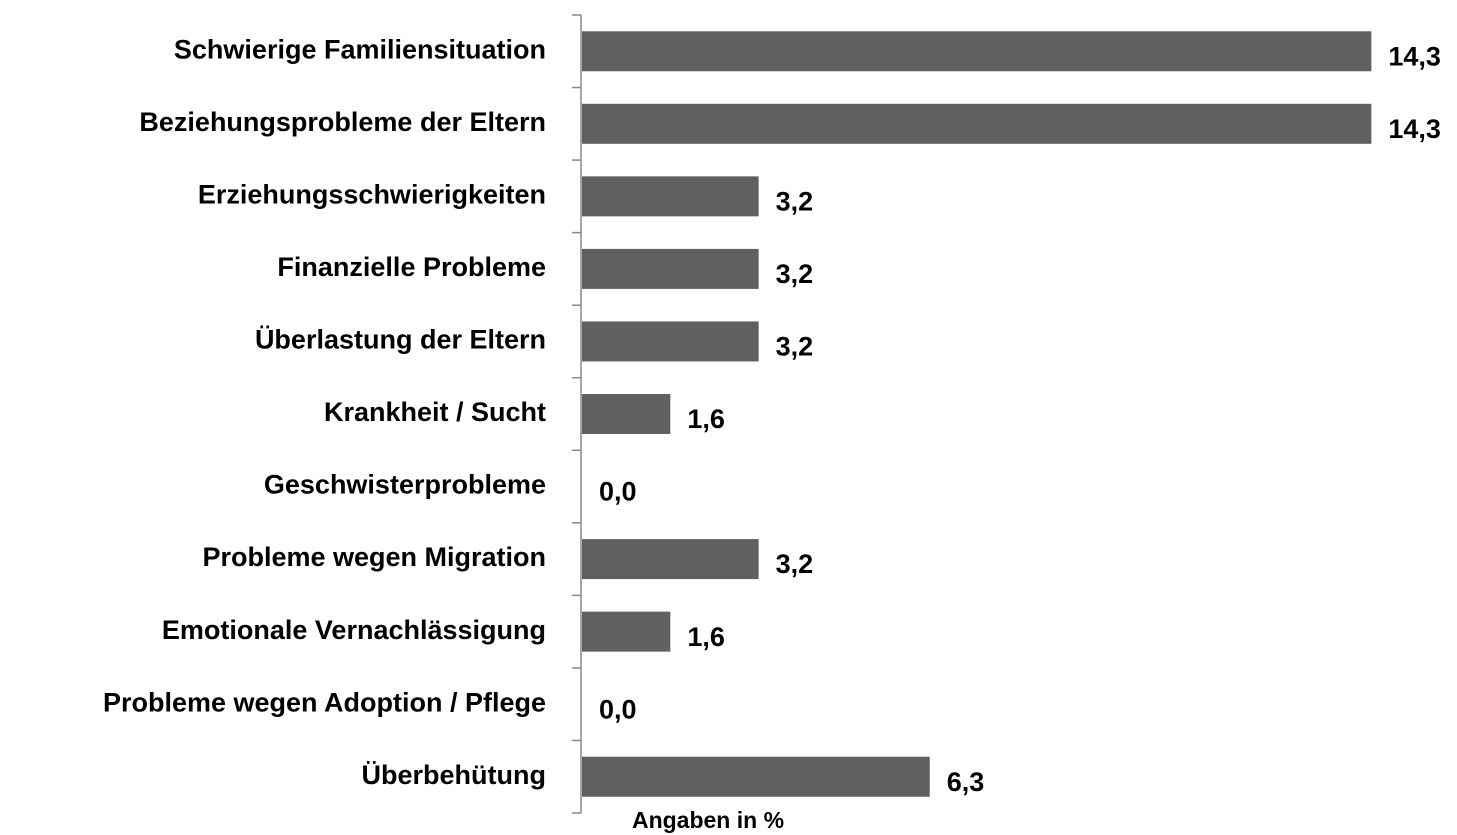  I want to click on category-label: Erziehungsschwierigkeiten, so click(372, 194).